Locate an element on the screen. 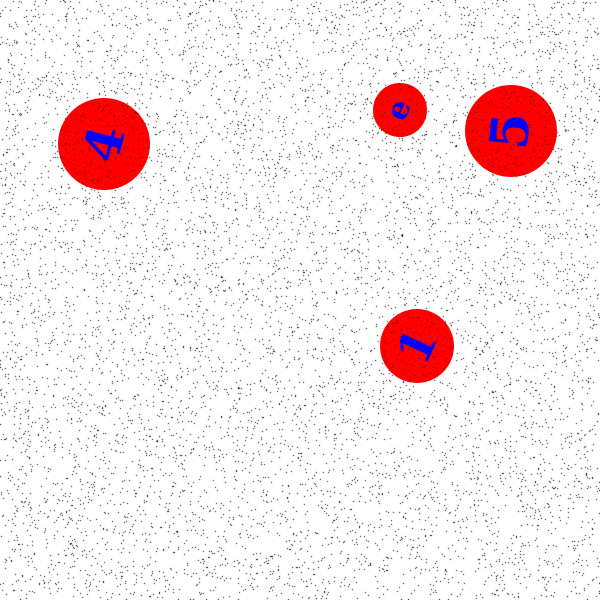 The image size is (600, 600). circle-label-4: 4 is located at coordinates (103, 144).